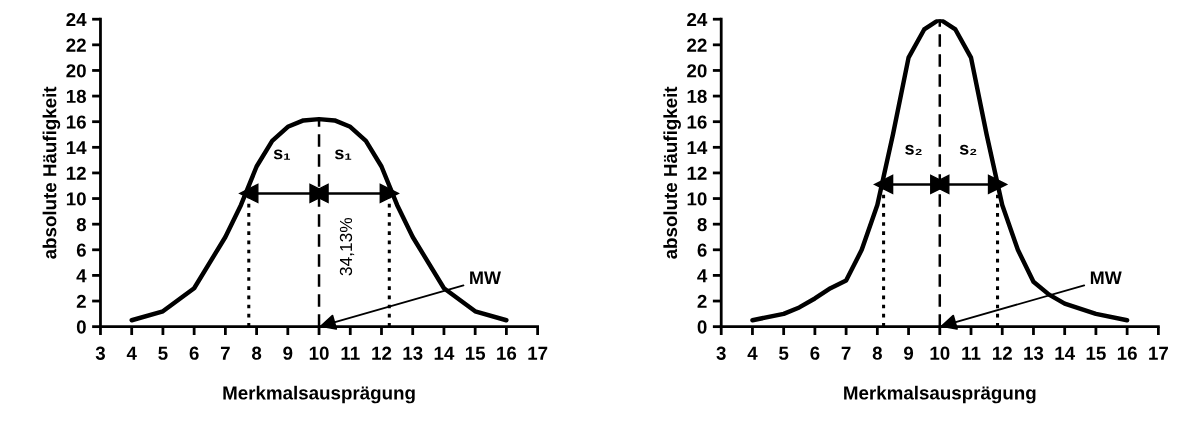 The image size is (1182, 427). I want to click on annotation: 34,13%, so click(347, 246).